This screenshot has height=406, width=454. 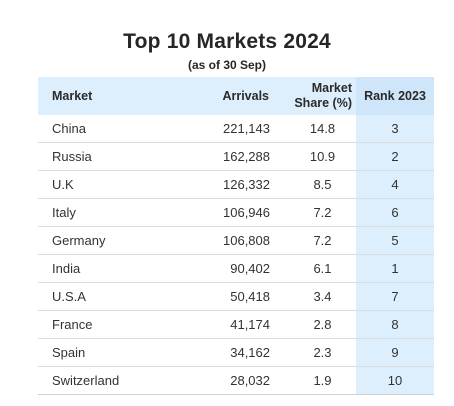 I want to click on market-cell: India, so click(x=66, y=268).